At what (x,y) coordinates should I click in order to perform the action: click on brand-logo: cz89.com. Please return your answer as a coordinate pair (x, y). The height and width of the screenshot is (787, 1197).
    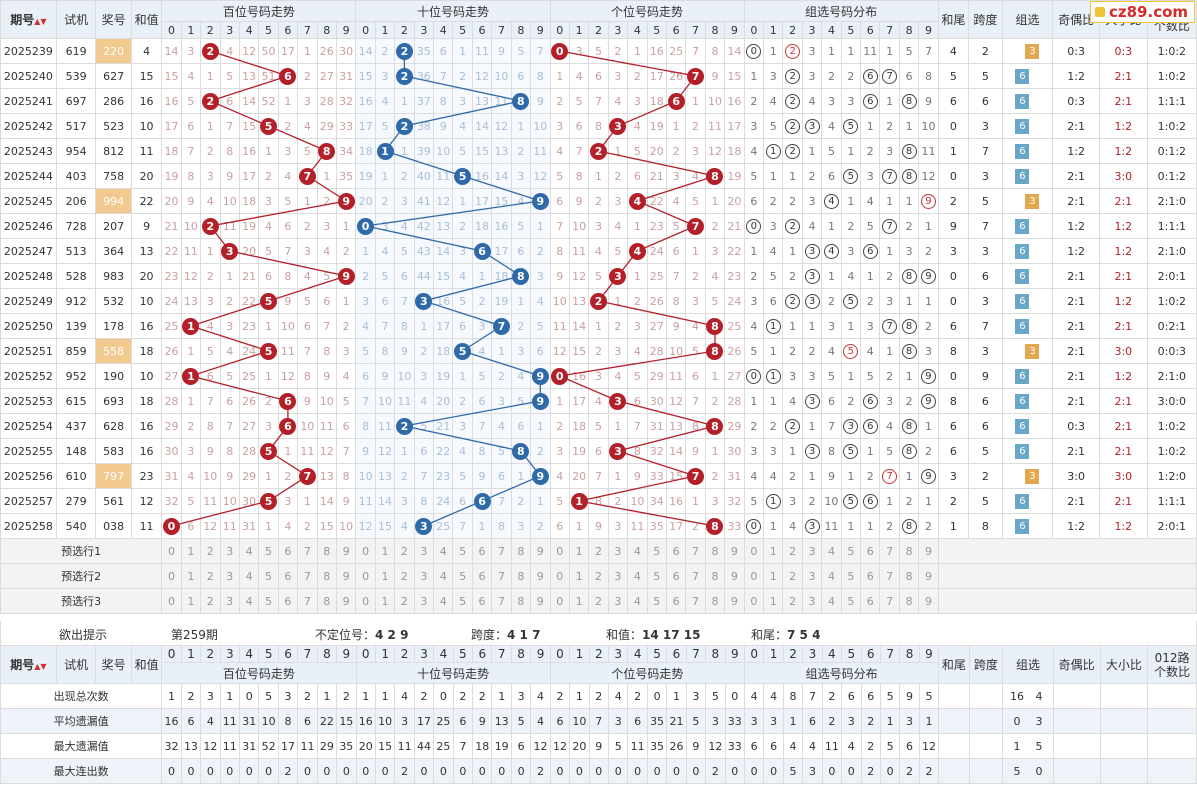
    Looking at the image, I should click on (1142, 12).